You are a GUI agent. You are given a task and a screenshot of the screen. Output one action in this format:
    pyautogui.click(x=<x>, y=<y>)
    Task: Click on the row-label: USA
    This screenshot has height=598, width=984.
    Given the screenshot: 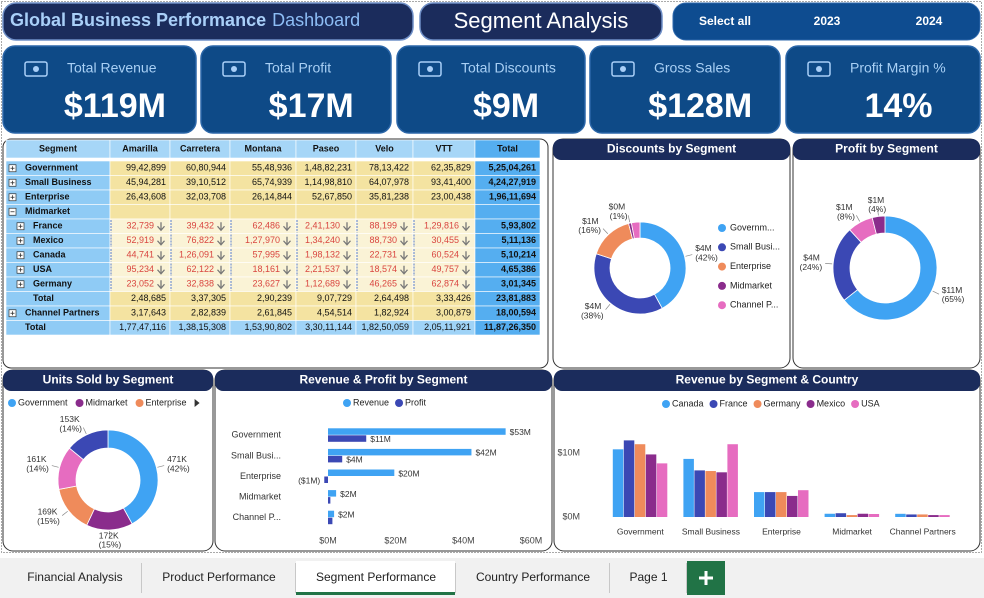 What is the action you would take?
    pyautogui.click(x=43, y=269)
    